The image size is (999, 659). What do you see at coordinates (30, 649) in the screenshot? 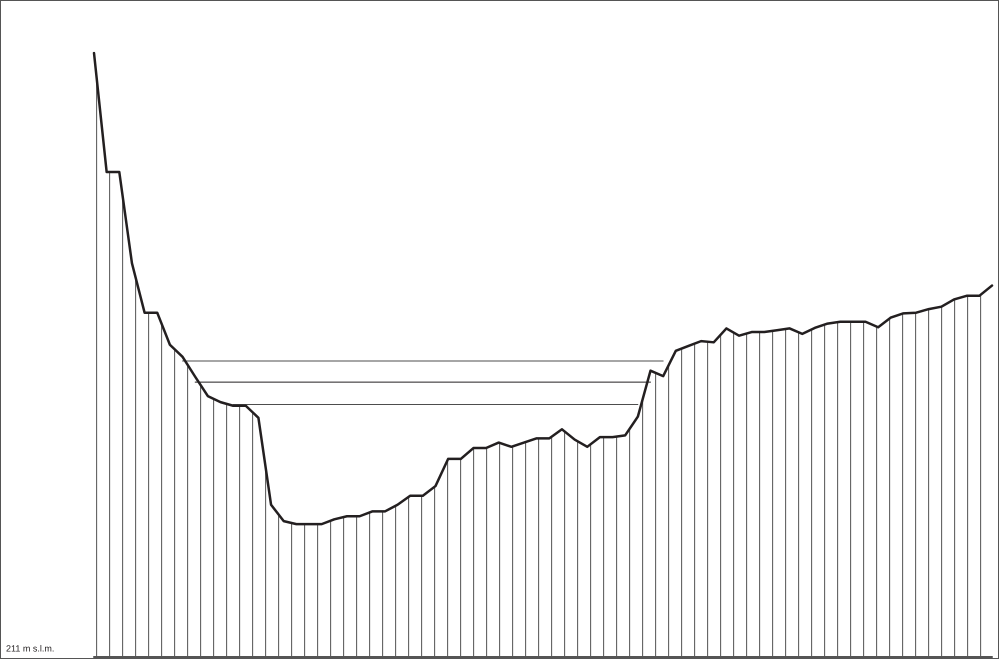
I see `text: 211 m s.l.m.` at bounding box center [30, 649].